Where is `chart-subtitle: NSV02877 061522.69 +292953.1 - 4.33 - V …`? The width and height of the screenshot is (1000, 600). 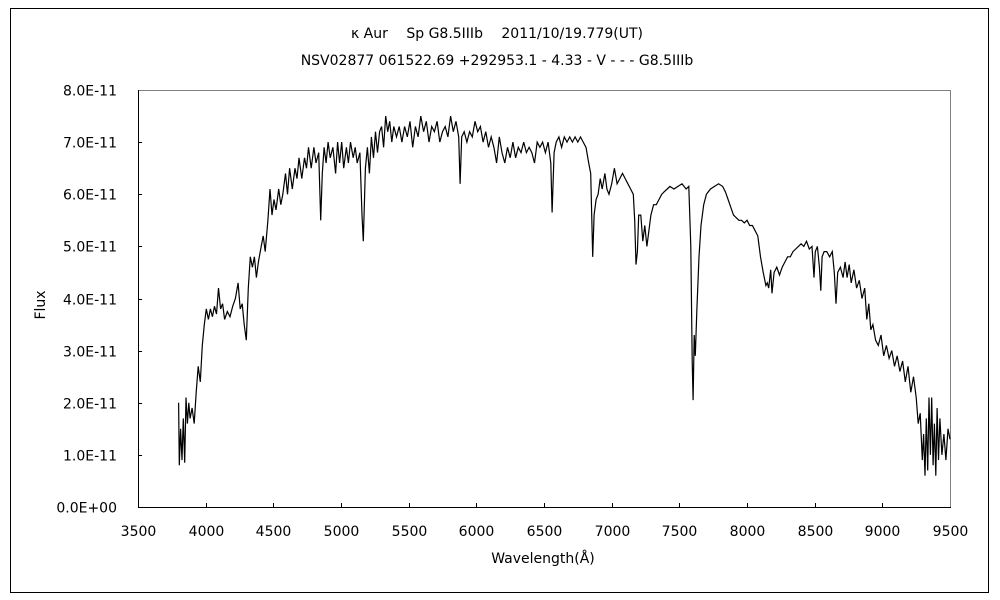 chart-subtitle: NSV02877 061522.69 +292953.1 - 4.33 - V … is located at coordinates (497, 61).